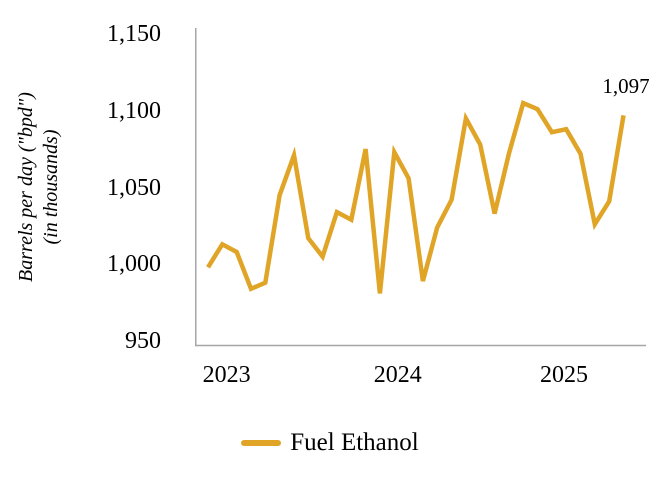 The height and width of the screenshot is (500, 660). Describe the element at coordinates (397, 375) in the screenshot. I see `x-axis-tick-label: 2024` at that location.